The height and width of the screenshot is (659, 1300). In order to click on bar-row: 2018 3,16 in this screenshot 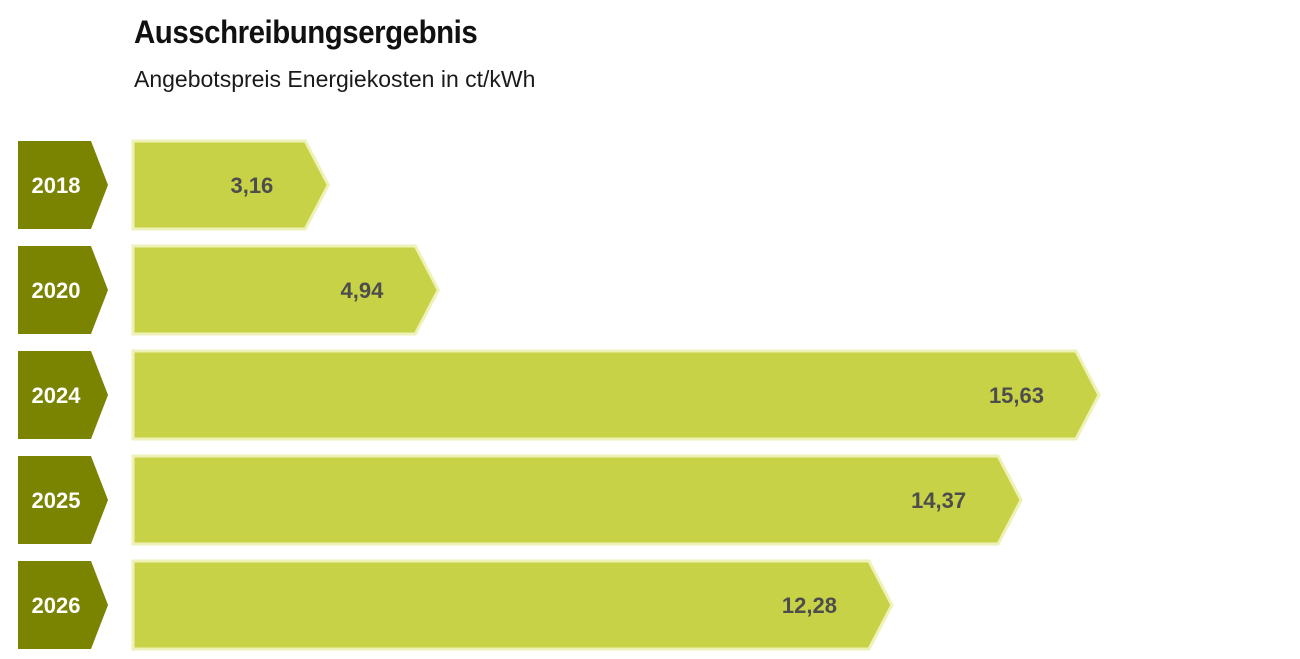, I will do `click(174, 185)`.